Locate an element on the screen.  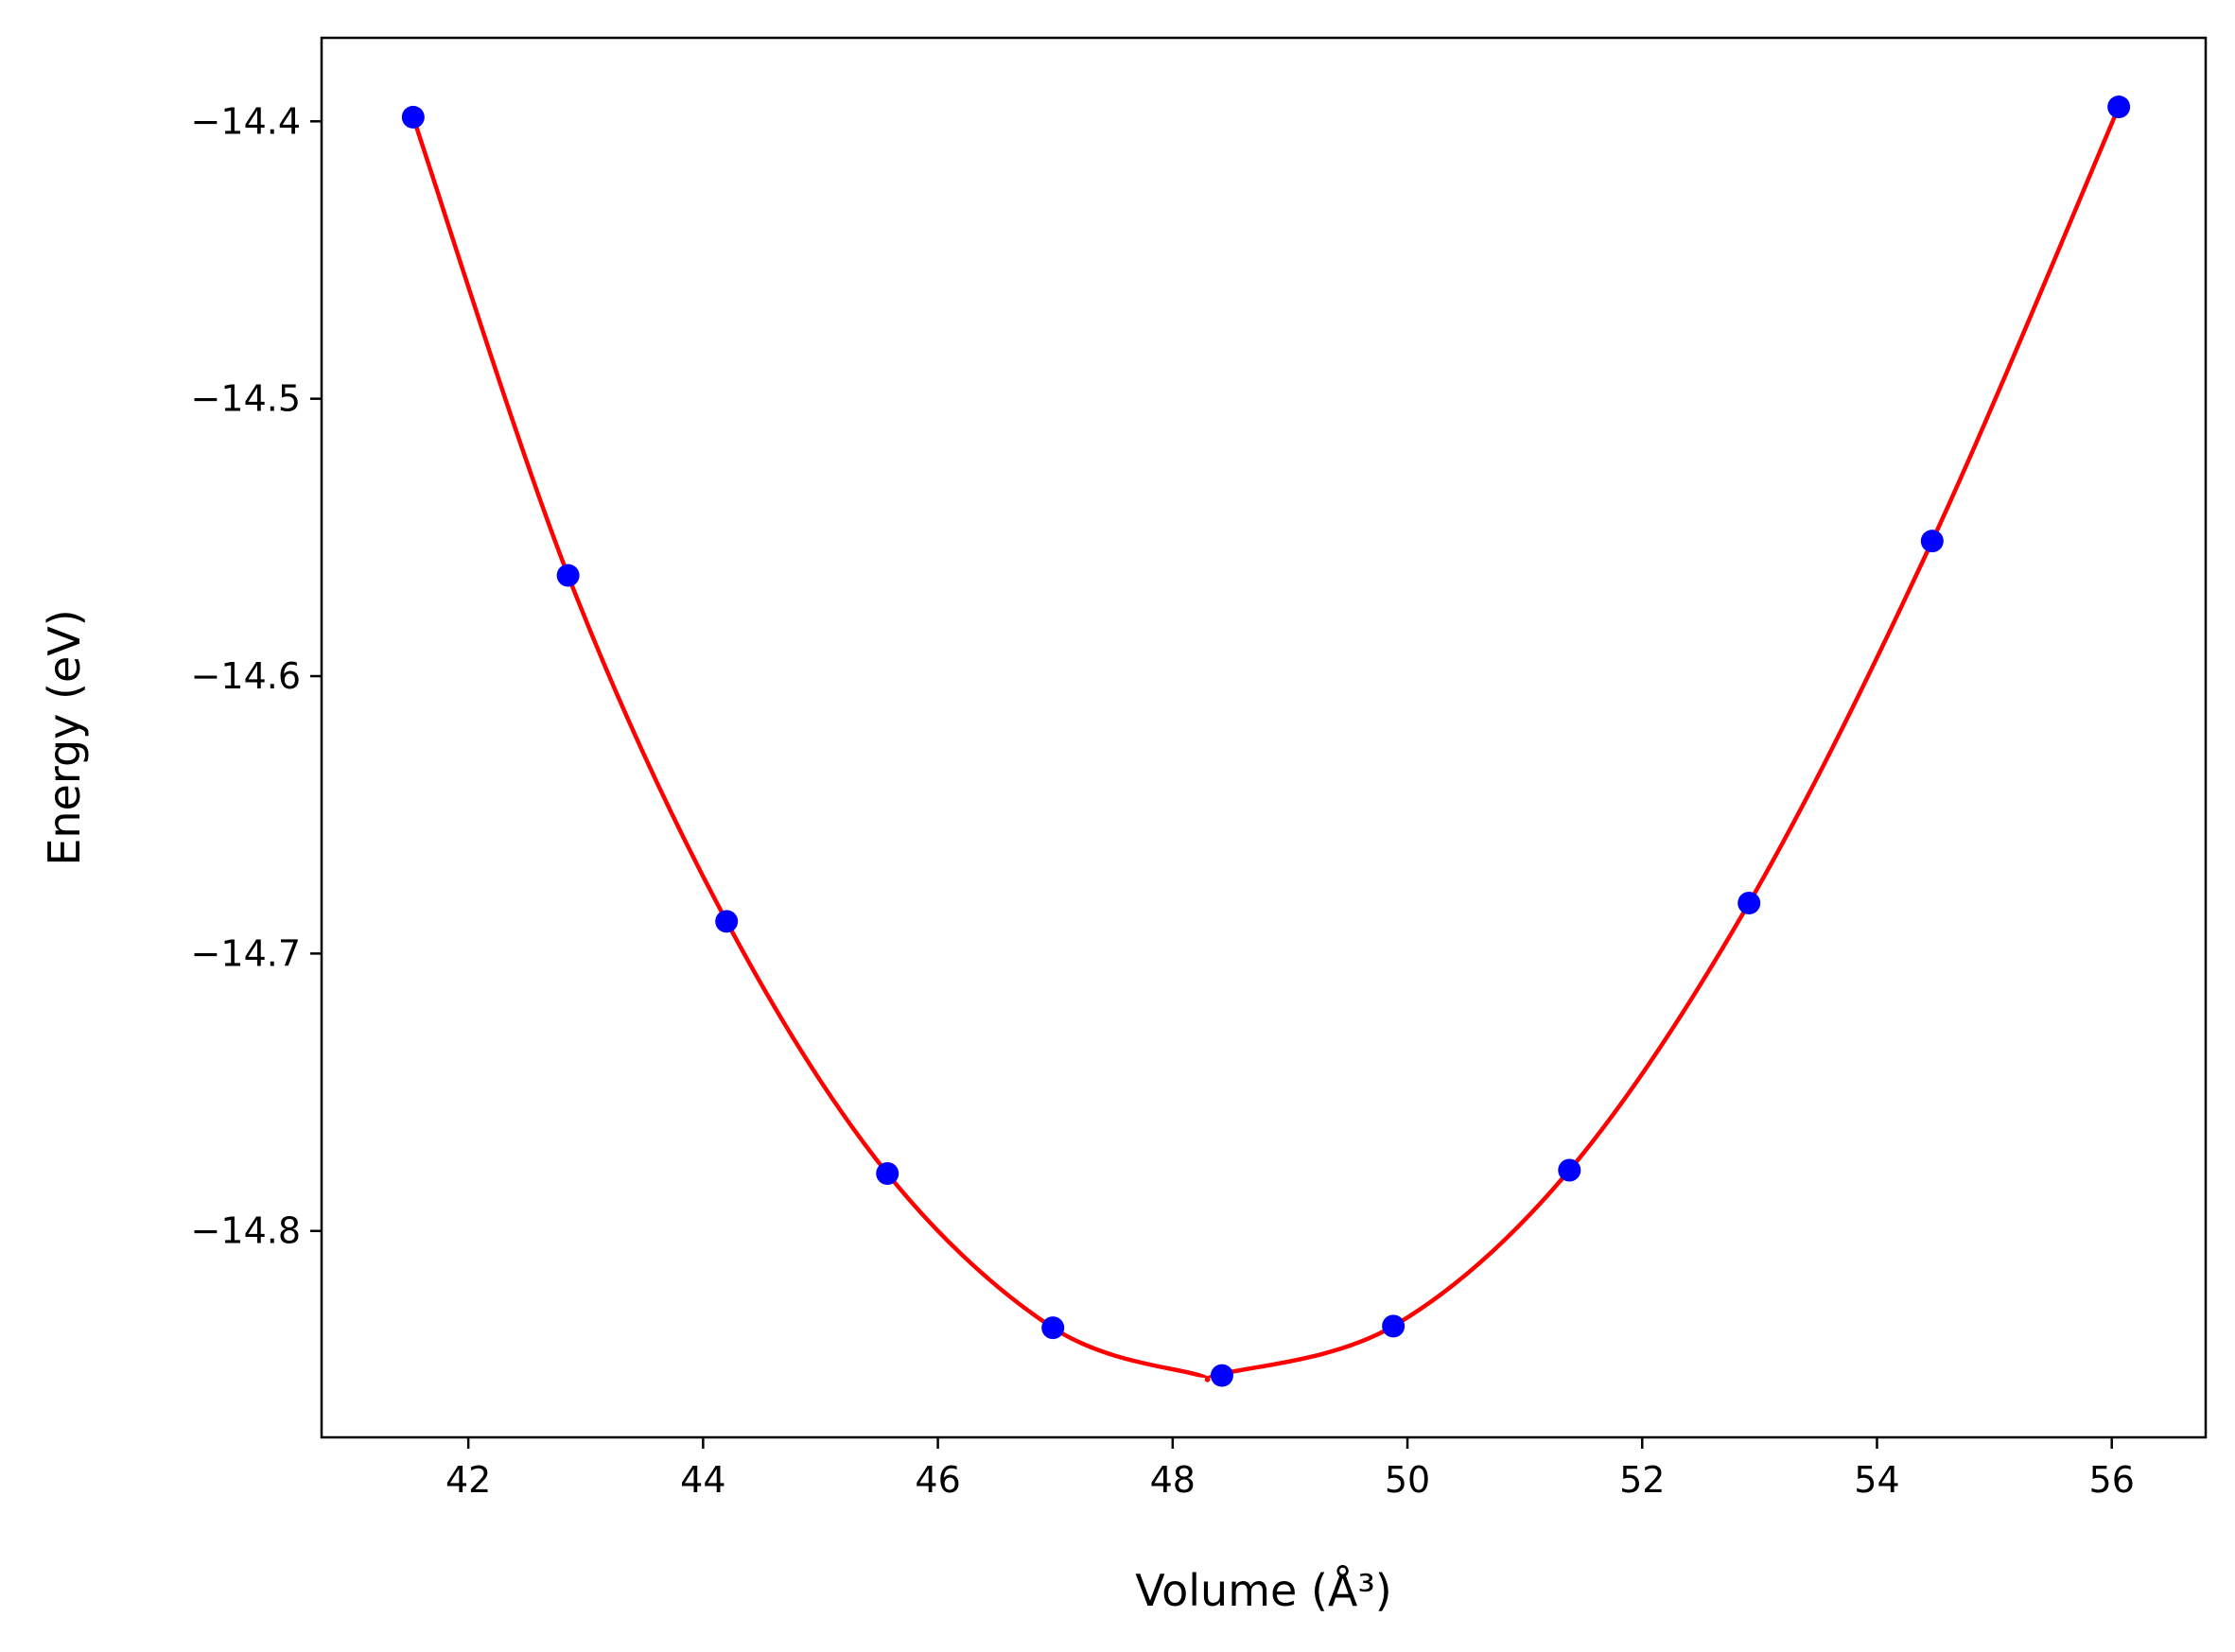
y-tick-label: −14.7 is located at coordinates (246, 953).